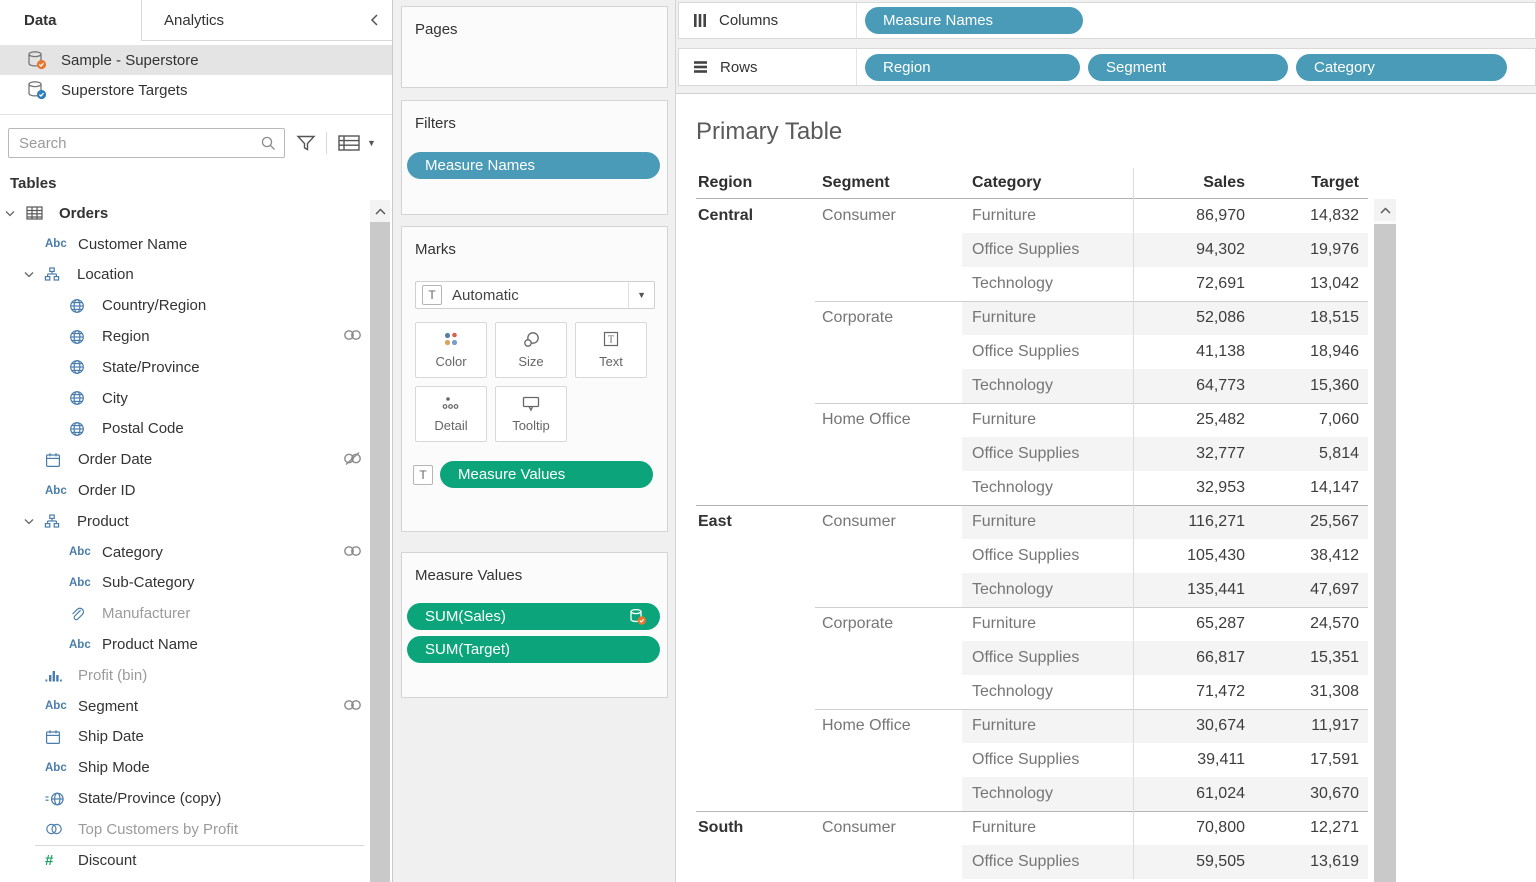 The image size is (1536, 882). Describe the element at coordinates (1032, 454) in the screenshot. I see `table-row: Office Supplies 32,777 5,814` at that location.